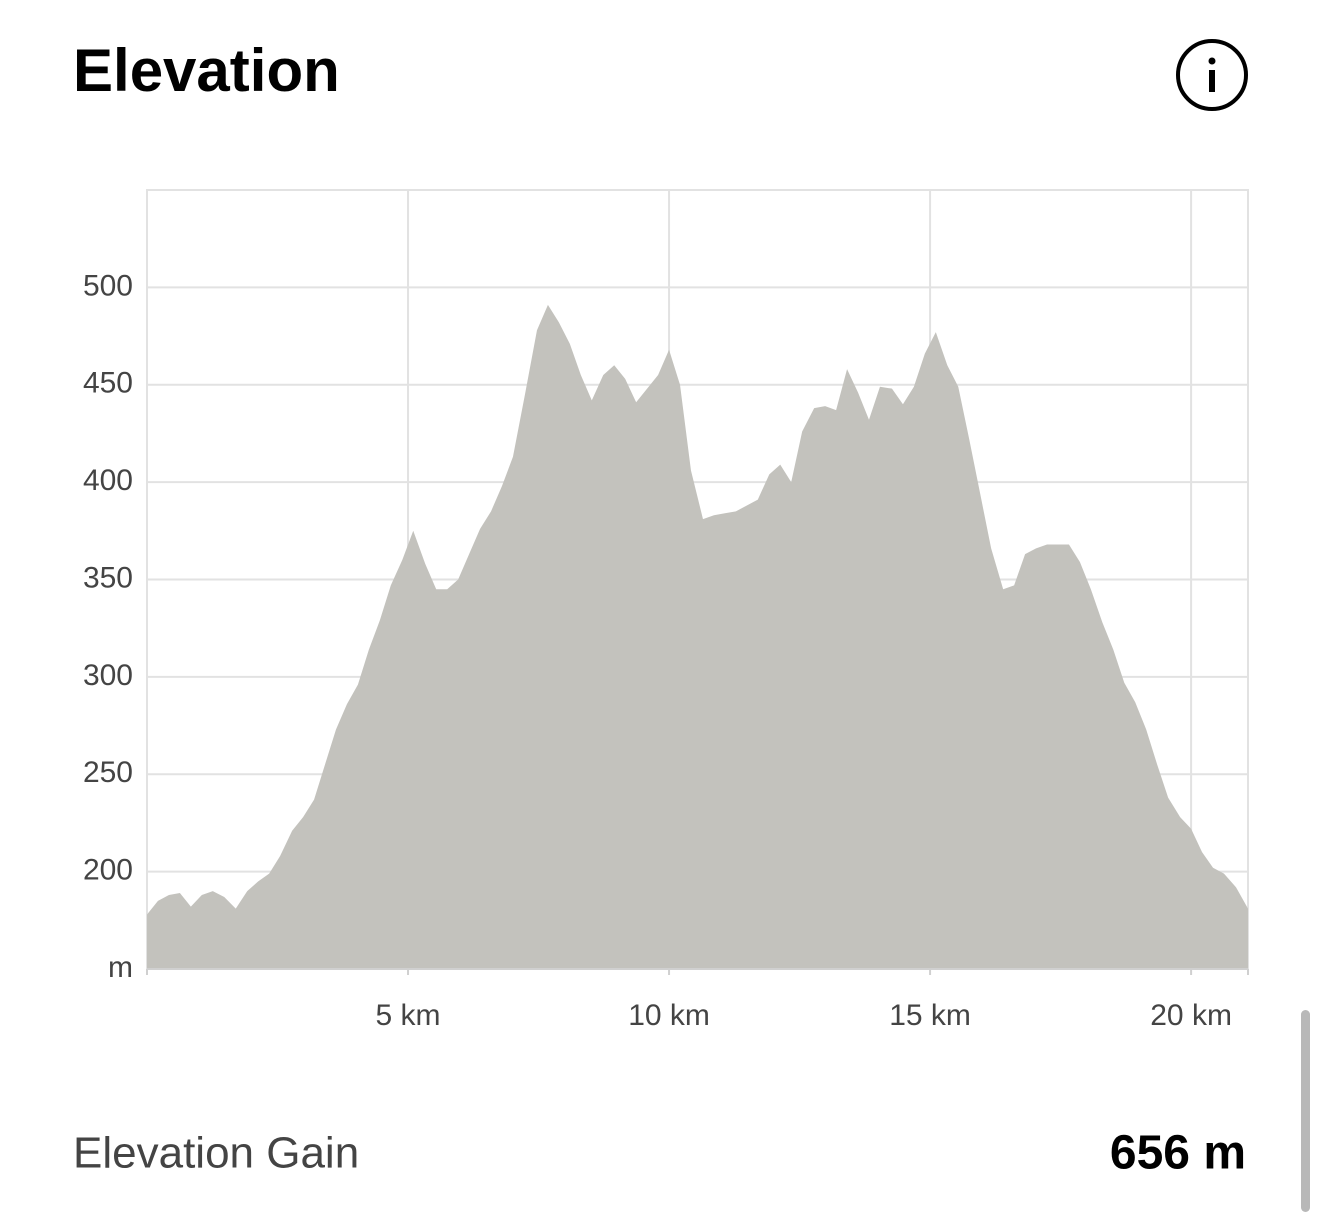  What do you see at coordinates (108, 383) in the screenshot?
I see `y-tick-label: 450` at bounding box center [108, 383].